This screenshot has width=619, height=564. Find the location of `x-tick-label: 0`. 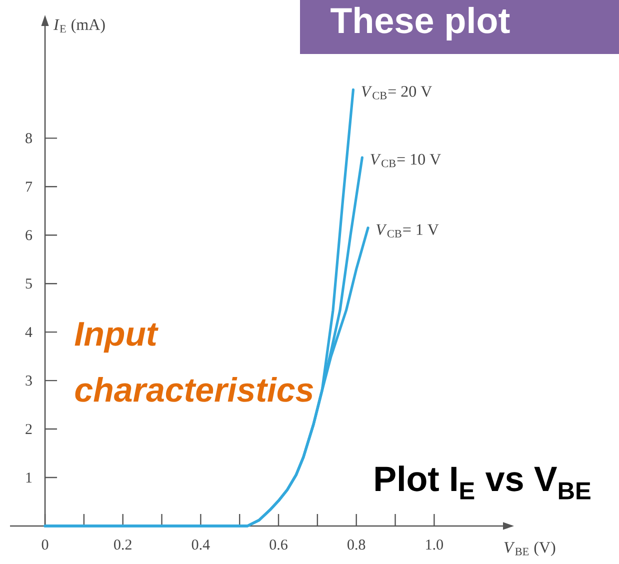

x-tick-label: 0 is located at coordinates (45, 545).